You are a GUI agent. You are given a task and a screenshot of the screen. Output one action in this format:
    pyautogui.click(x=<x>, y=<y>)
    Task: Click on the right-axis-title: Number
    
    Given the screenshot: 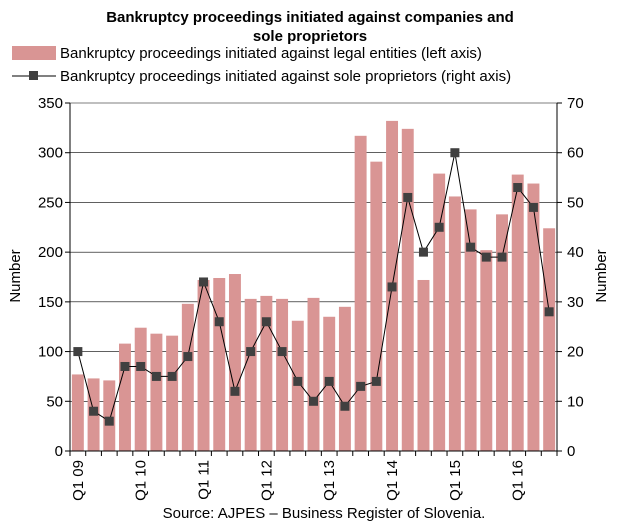 What is the action you would take?
    pyautogui.click(x=601, y=275)
    